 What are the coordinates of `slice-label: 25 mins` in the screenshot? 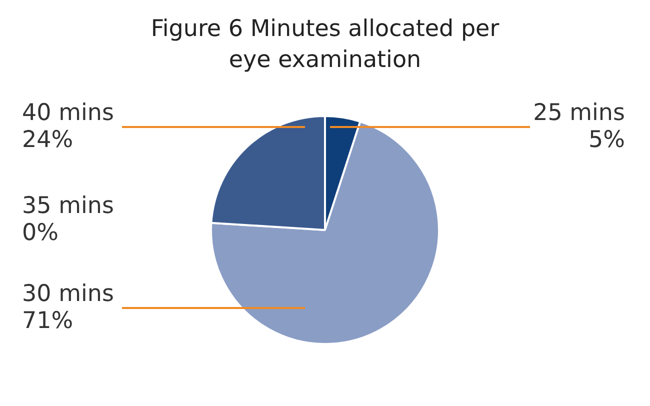 It's located at (579, 113).